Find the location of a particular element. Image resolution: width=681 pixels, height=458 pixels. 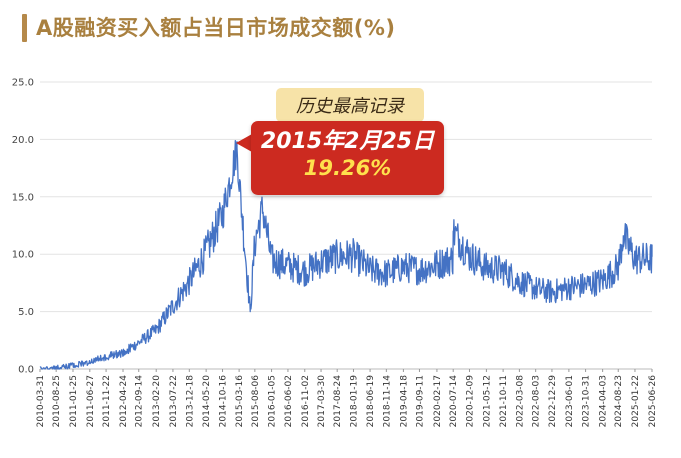

x-tick-label: 2014-10-16 is located at coordinates (224, 401).